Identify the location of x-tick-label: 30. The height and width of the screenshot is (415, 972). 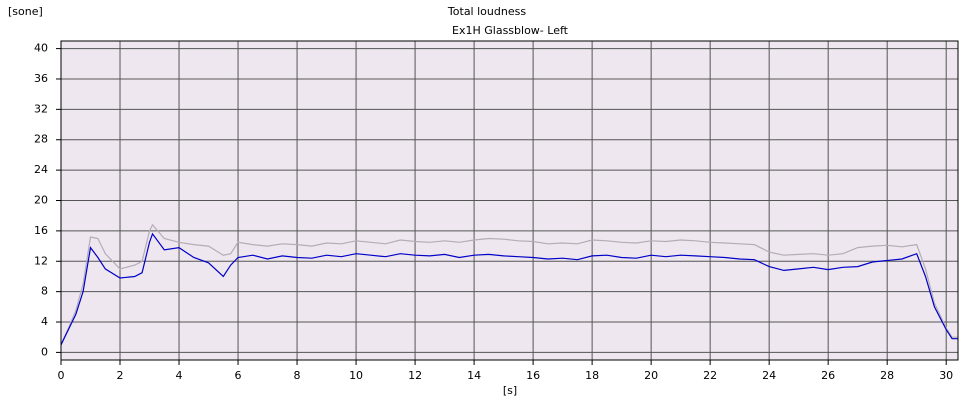
(946, 375).